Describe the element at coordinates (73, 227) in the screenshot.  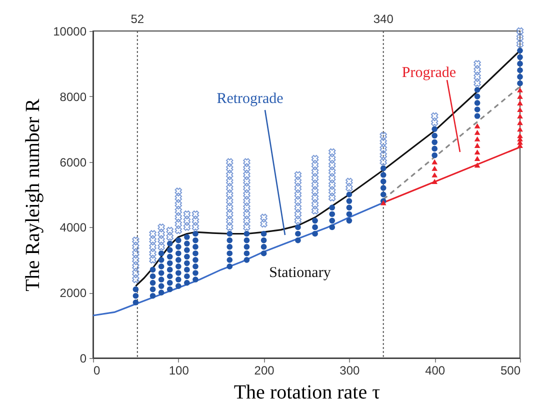
I see `y-tick-label: 4000` at that location.